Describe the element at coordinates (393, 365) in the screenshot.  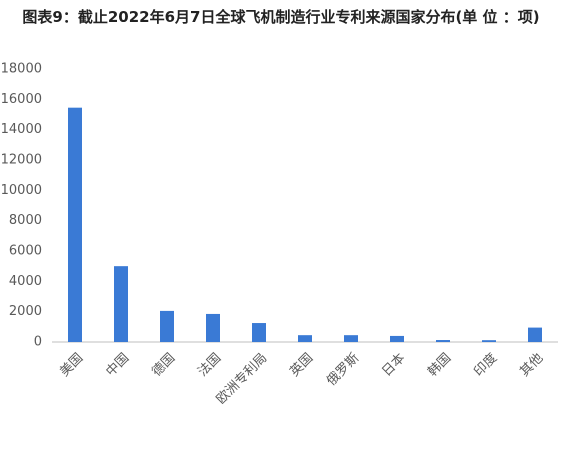
I see `x-tick-label: 日本` at that location.